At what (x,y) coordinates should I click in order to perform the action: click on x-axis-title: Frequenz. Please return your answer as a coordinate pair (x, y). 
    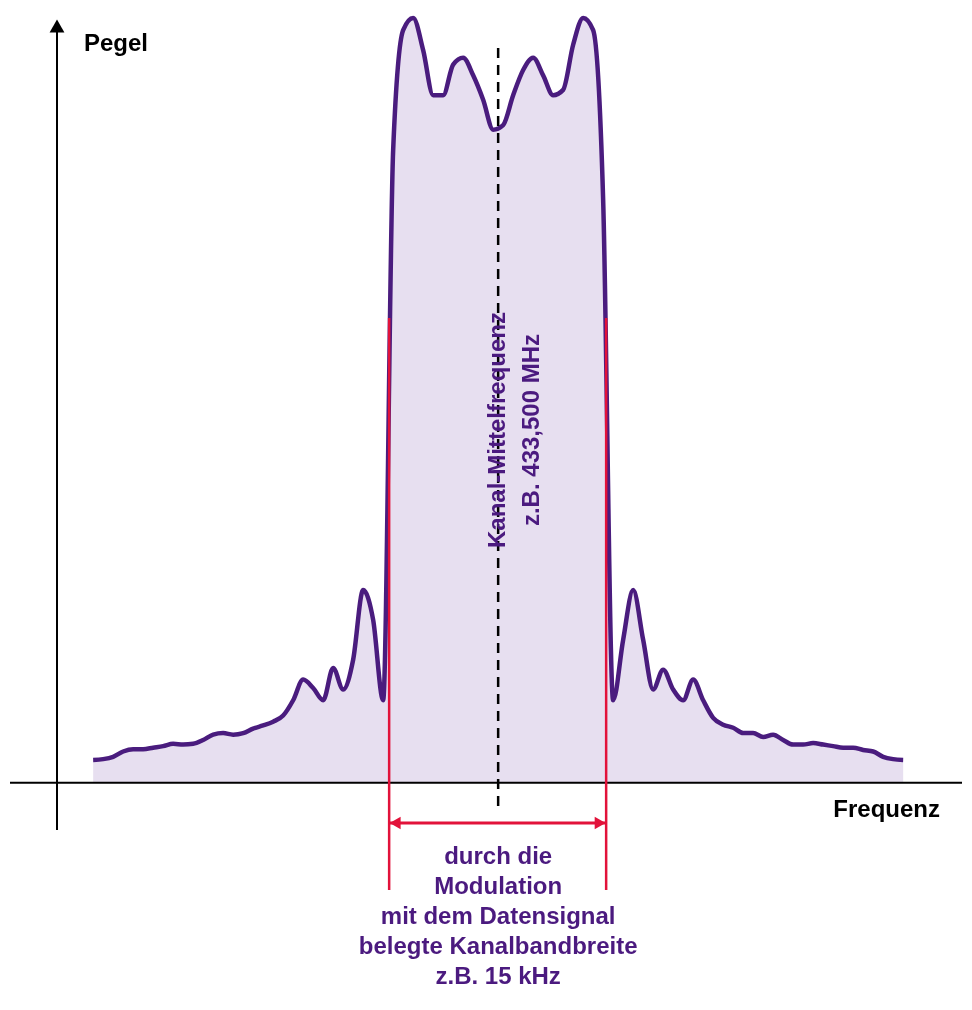
    Looking at the image, I should click on (886, 808).